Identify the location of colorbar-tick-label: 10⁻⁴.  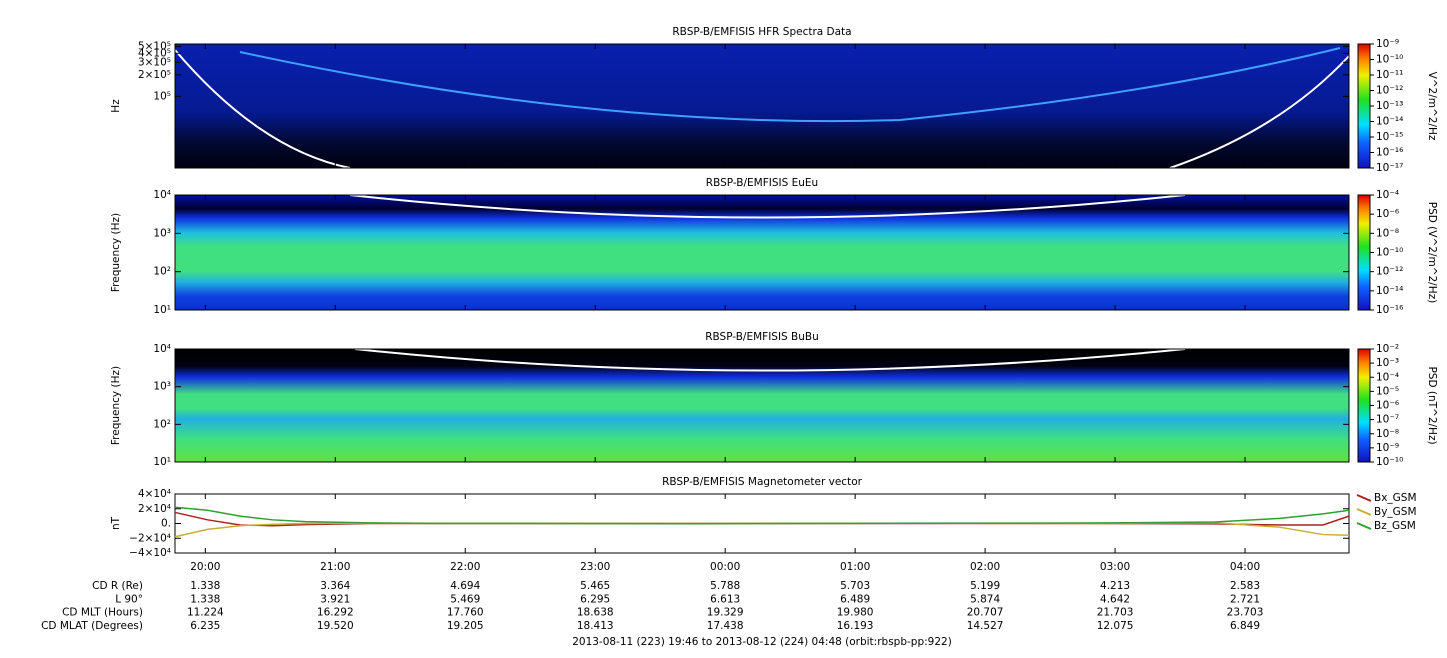
(1387, 377).